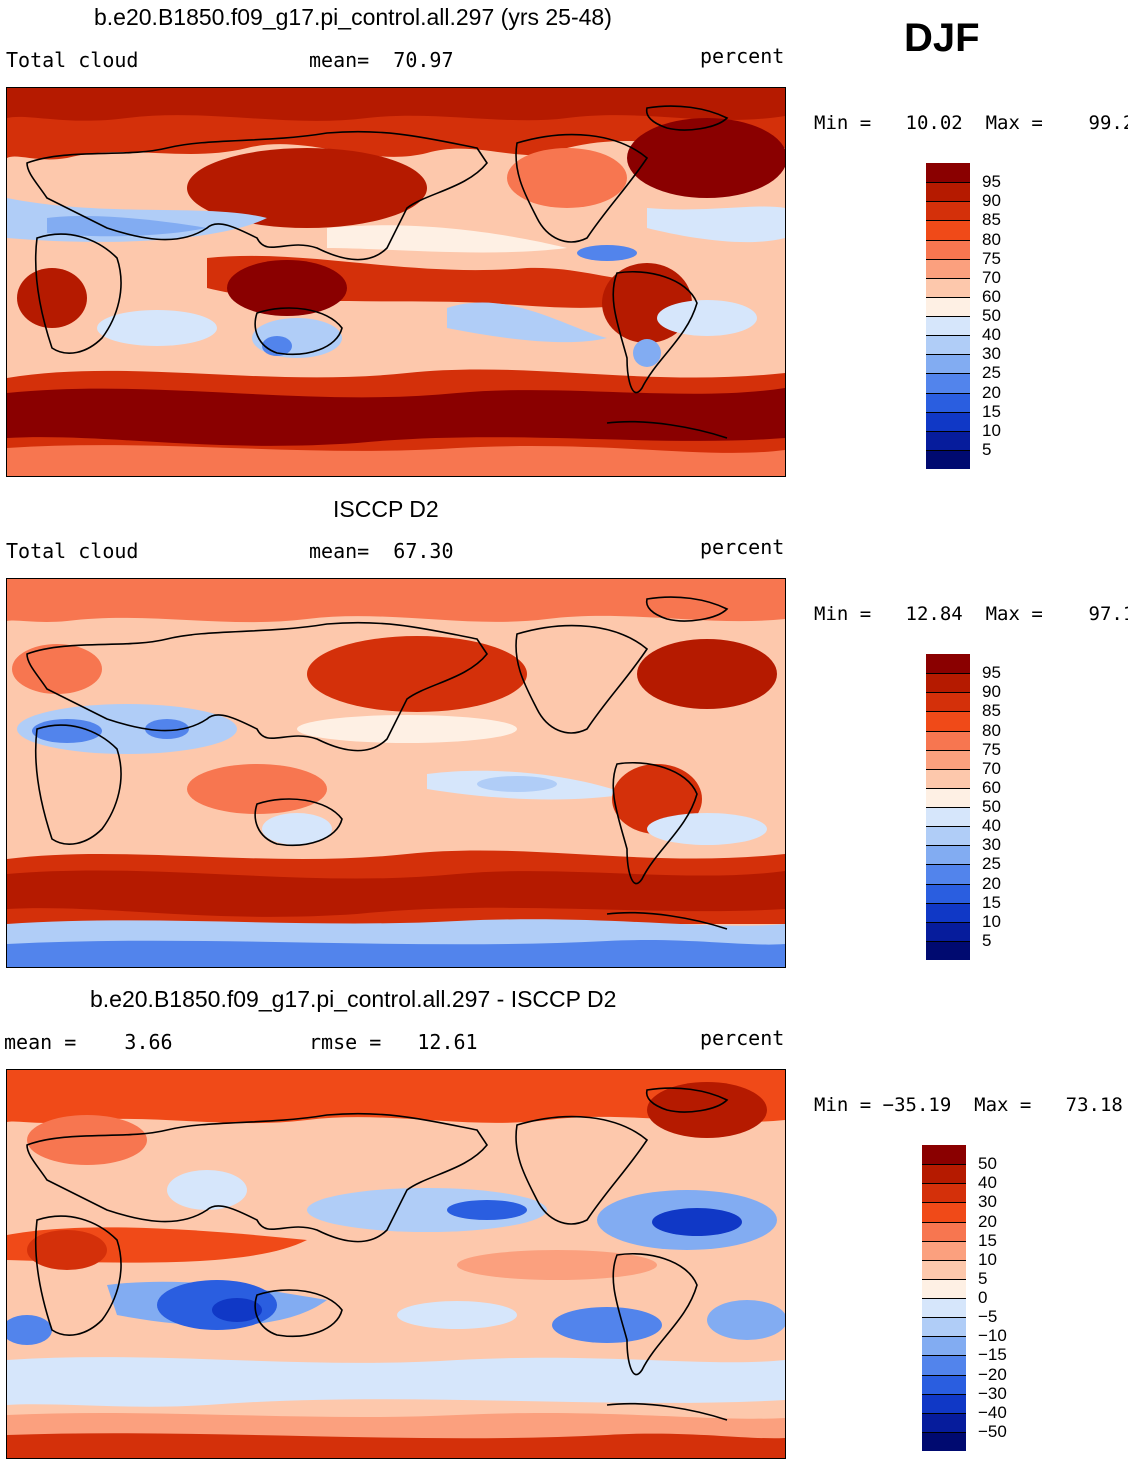  Describe the element at coordinates (992, 1355) in the screenshot. I see `colorbar-label: −15` at that location.